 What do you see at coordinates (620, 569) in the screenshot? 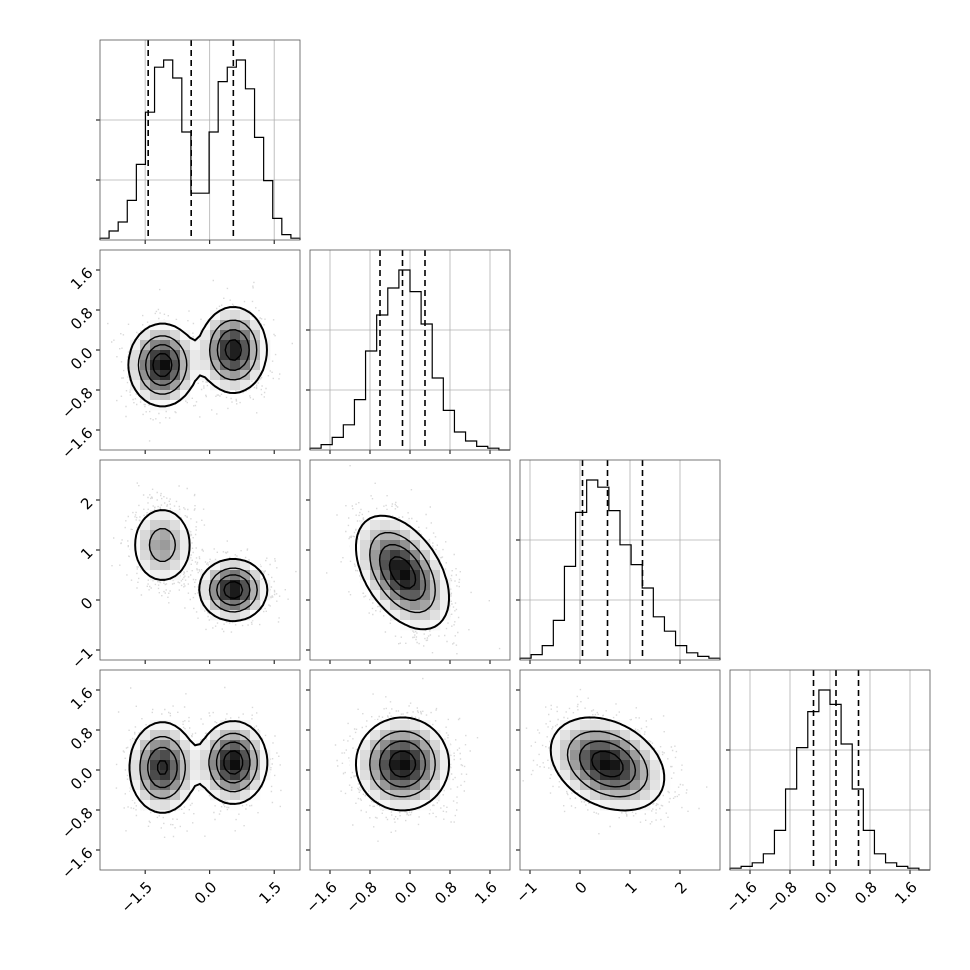
I see `histogram-step` at bounding box center [620, 569].